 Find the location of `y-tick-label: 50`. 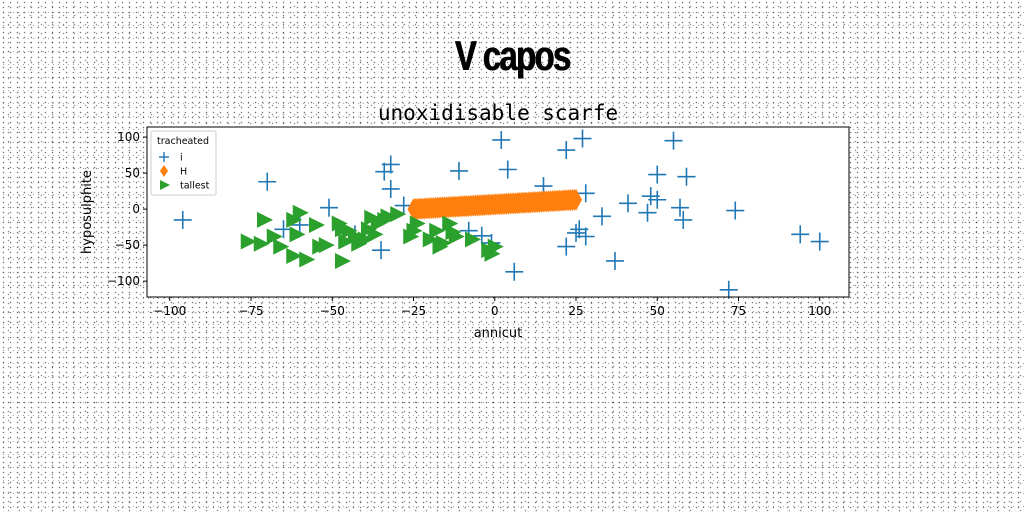

y-tick-label: 50 is located at coordinates (132, 173).